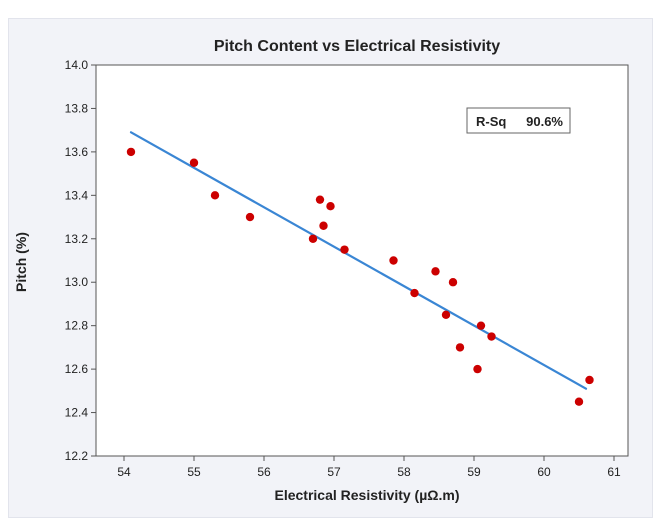 The height and width of the screenshot is (524, 659). Describe the element at coordinates (77, 195) in the screenshot. I see `y-tick-label: 13.4` at that location.